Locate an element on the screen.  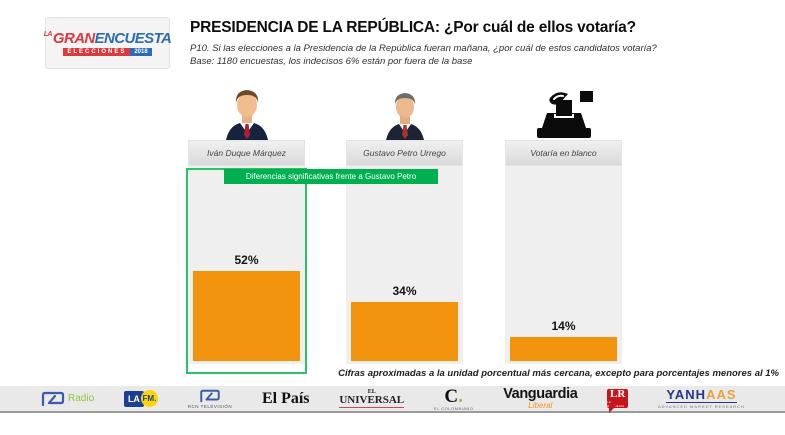
el-colombiano-letter: C is located at coordinates (451, 396).